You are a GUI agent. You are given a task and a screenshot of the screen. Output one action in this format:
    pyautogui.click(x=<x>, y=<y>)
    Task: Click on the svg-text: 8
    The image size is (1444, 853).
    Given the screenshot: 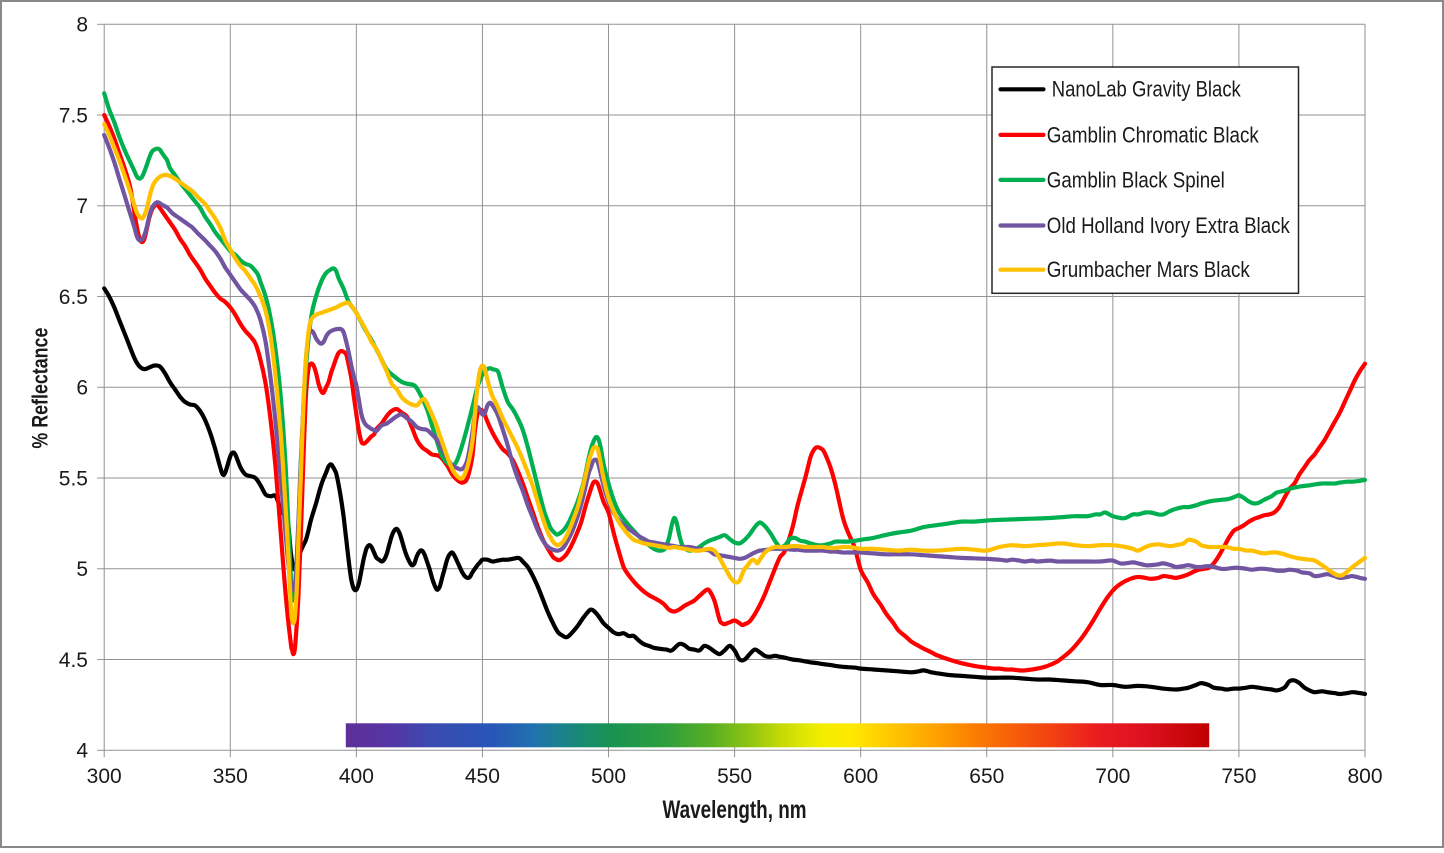 What is the action you would take?
    pyautogui.click(x=82, y=25)
    